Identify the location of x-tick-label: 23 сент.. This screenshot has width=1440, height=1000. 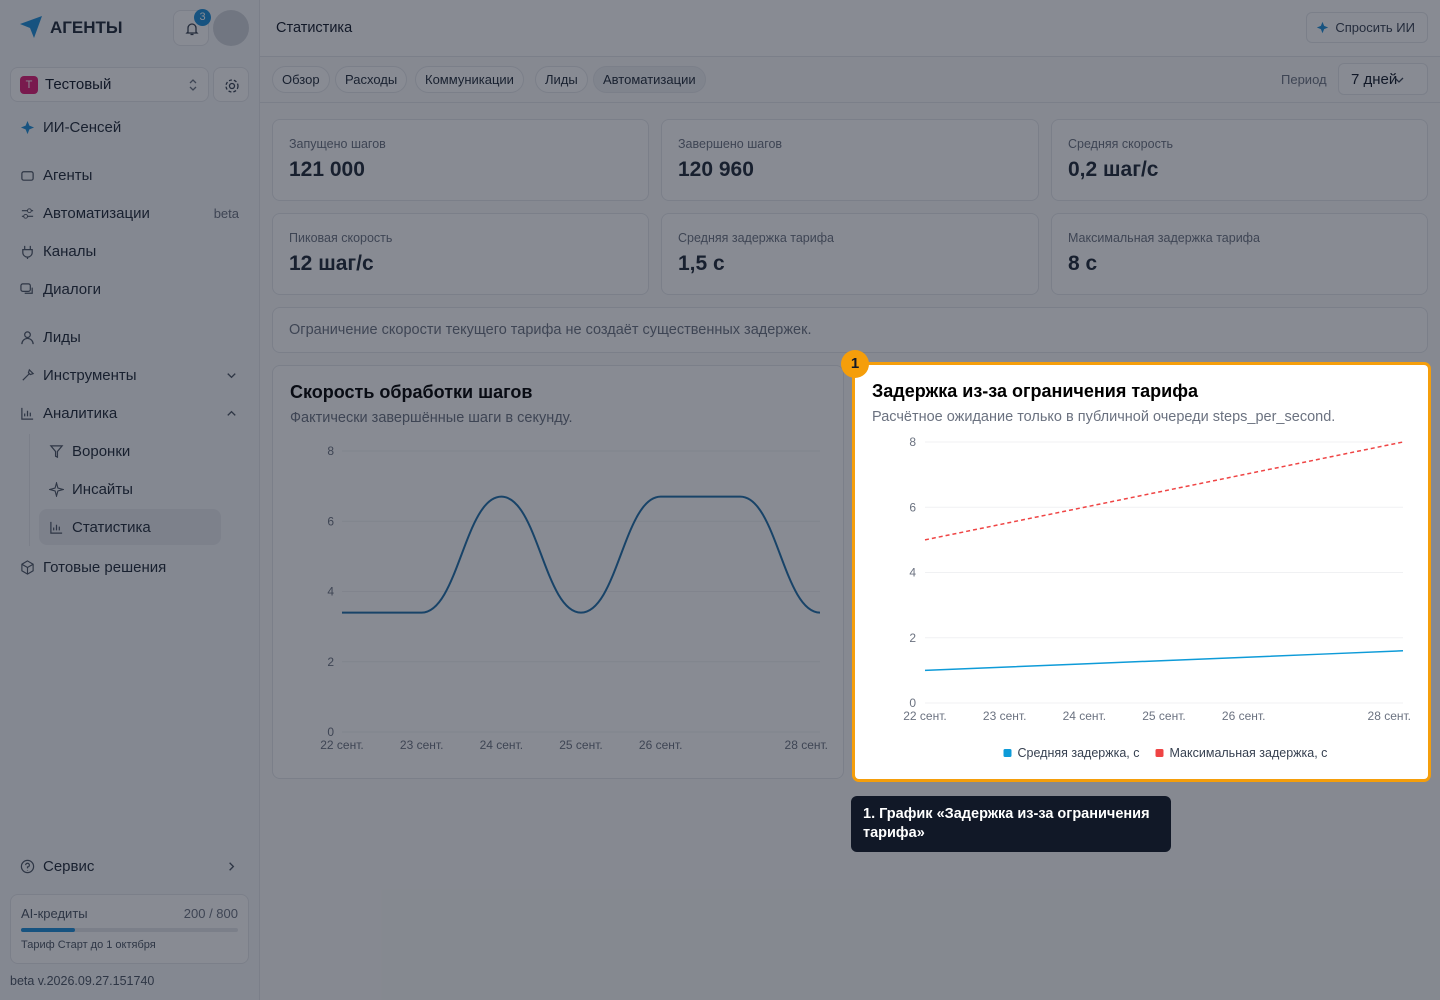
(1004, 716).